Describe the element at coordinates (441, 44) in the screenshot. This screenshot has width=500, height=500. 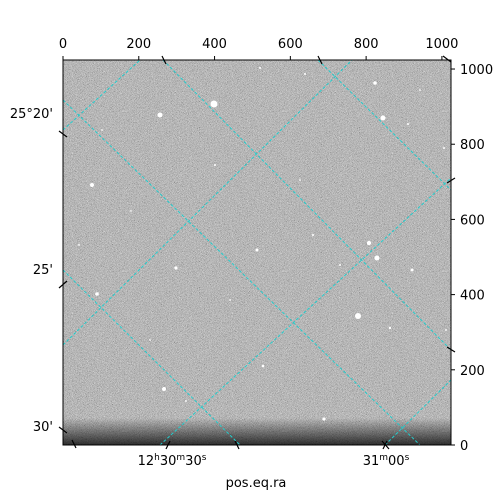
I see `top-tick-label: 1000` at that location.